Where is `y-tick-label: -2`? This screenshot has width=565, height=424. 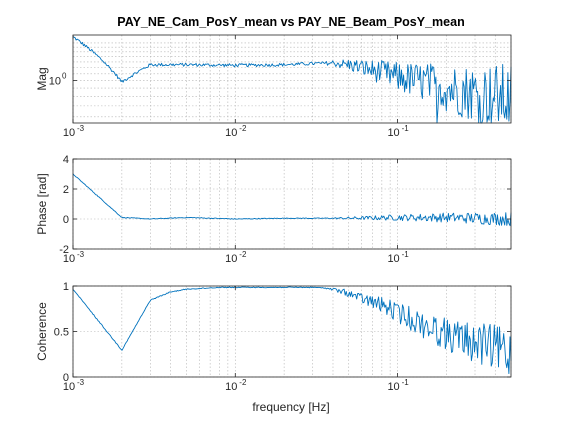 y-tick-label: -2 is located at coordinates (64, 250).